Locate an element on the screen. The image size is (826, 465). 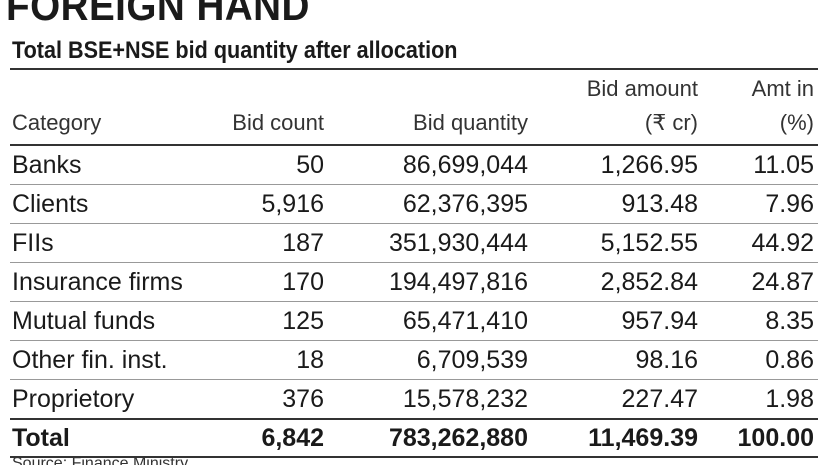
table-row: Mutual funds 125 65,471,410 957.94 8.35 is located at coordinates (414, 321).